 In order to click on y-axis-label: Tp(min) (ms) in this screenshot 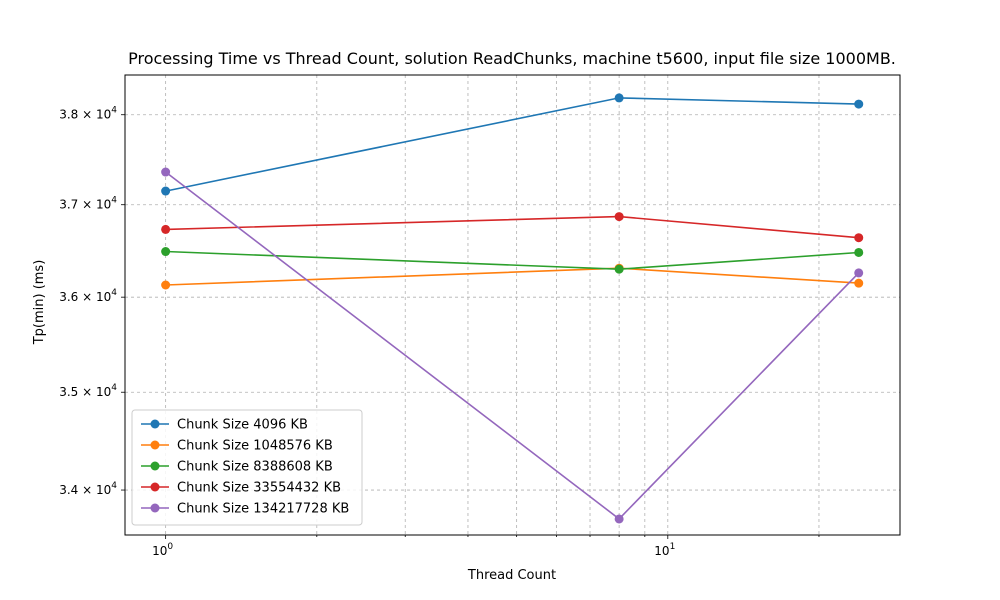, I will do `click(39, 303)`.